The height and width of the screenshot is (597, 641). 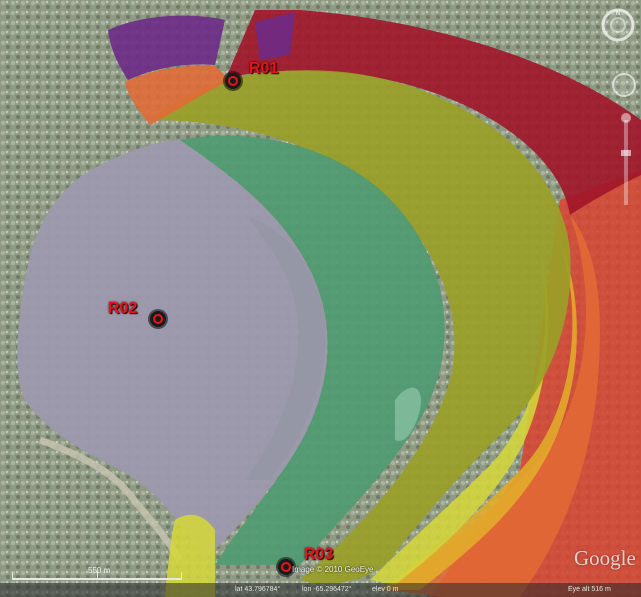 I want to click on status-elevation: elev 0 m, so click(x=385, y=589).